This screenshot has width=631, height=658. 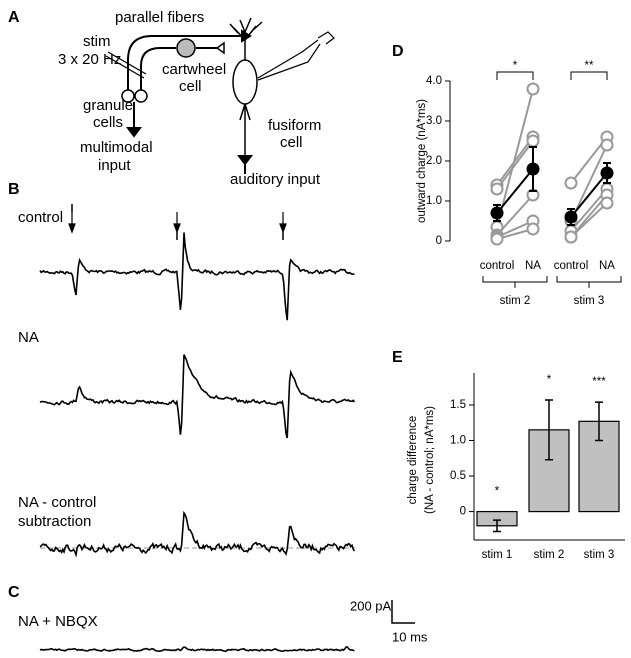 What do you see at coordinates (14, 592) in the screenshot?
I see `panel-label: C` at bounding box center [14, 592].